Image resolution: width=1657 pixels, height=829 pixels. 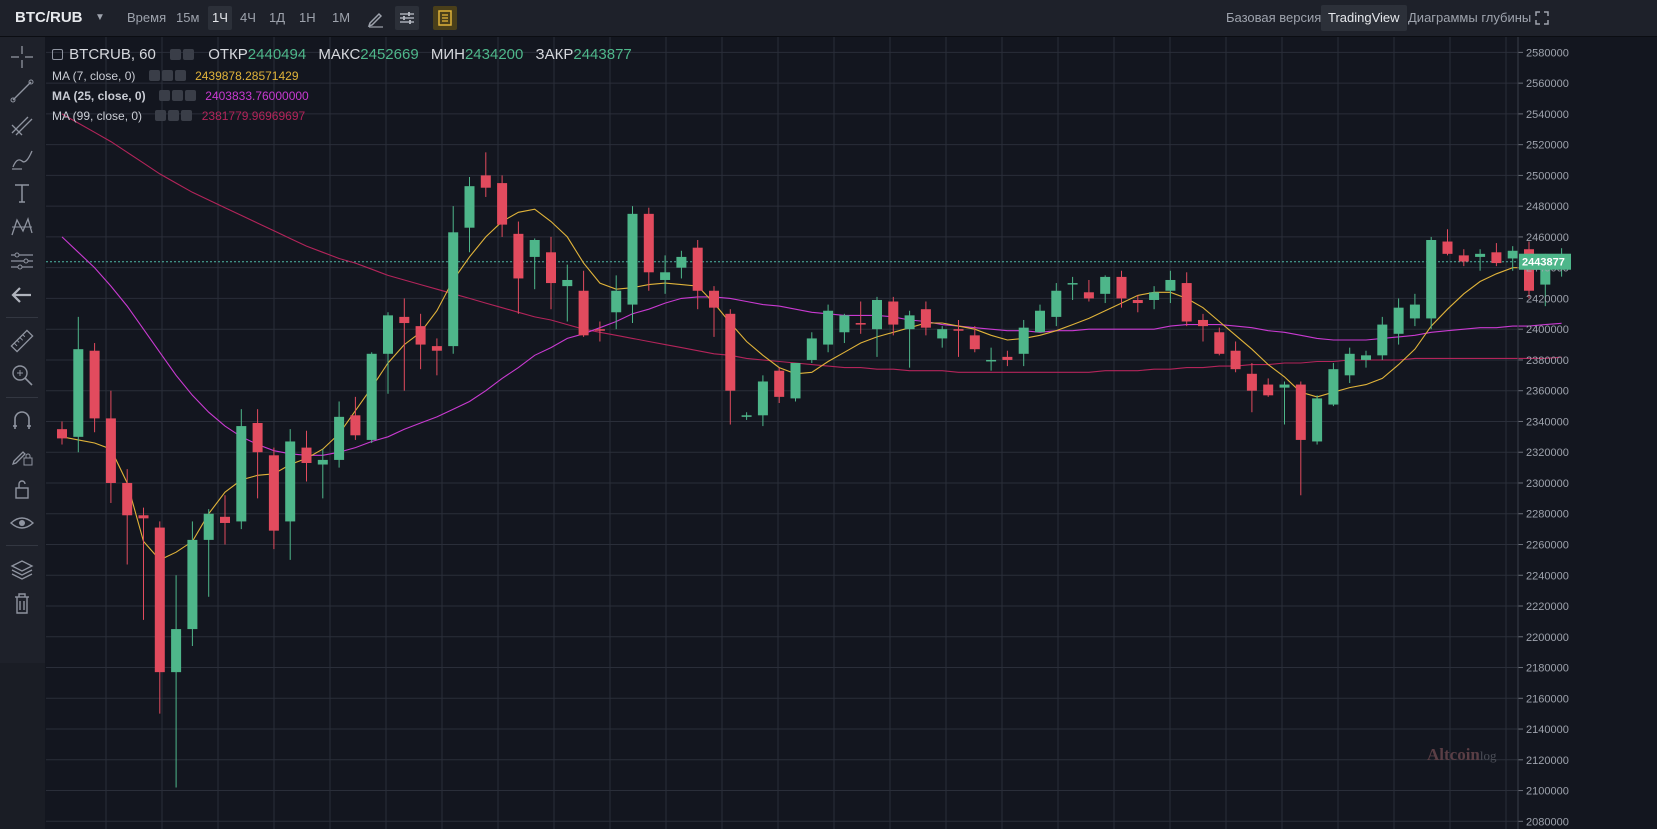 I want to click on magnet-icon, so click(x=22, y=421).